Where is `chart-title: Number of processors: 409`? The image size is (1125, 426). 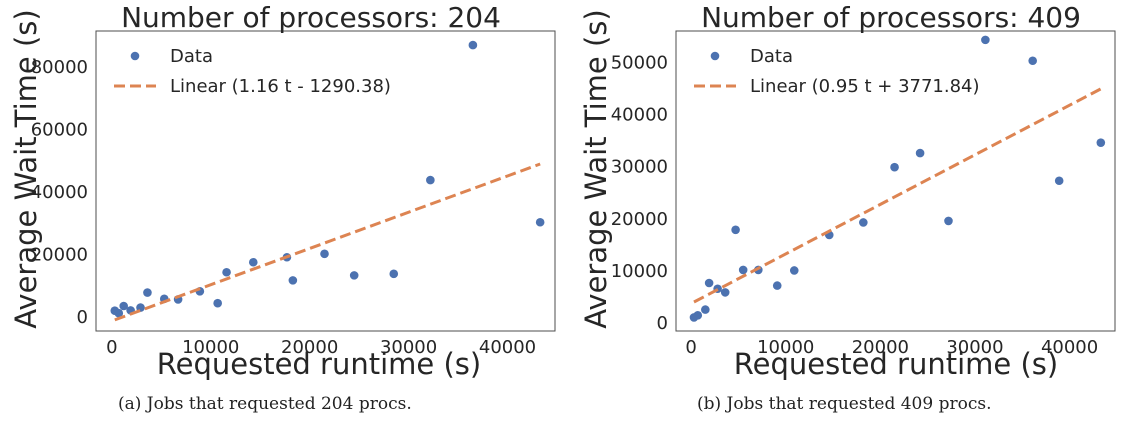
chart-title: Number of processors: 409 is located at coordinates (891, 17).